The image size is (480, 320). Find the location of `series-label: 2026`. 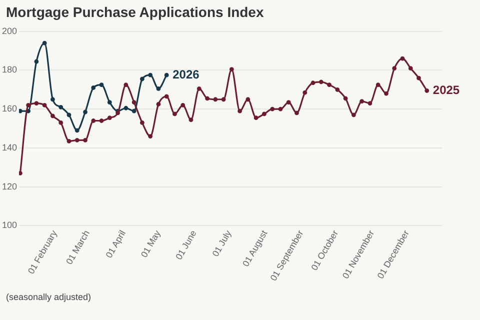

series-label: 2026 is located at coordinates (186, 74).